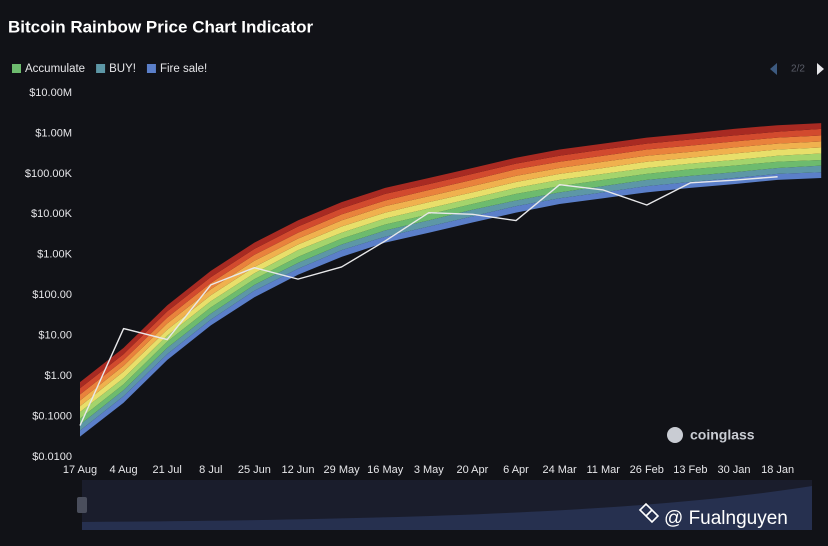 The width and height of the screenshot is (828, 546). What do you see at coordinates (52, 416) in the screenshot?
I see `y-tick-label: $0.1000` at bounding box center [52, 416].